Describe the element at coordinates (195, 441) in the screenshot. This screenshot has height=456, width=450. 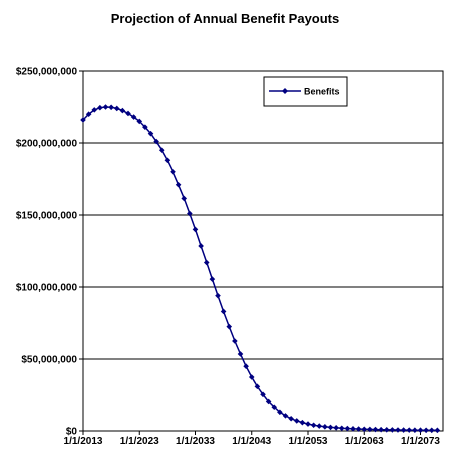
I see `x-tick-label: 1/1/2033` at that location.